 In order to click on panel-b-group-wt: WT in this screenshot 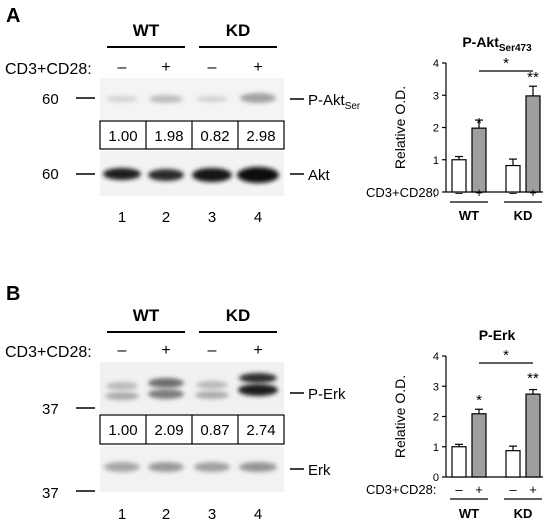, I will do `click(146, 315)`.